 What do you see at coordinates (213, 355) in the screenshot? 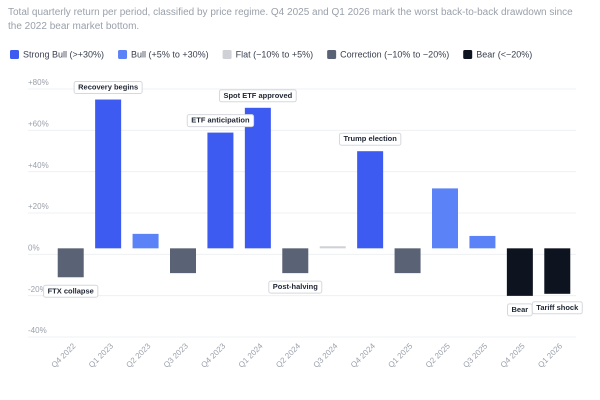
I see `x-tick-label: Q4 2023` at bounding box center [213, 355].